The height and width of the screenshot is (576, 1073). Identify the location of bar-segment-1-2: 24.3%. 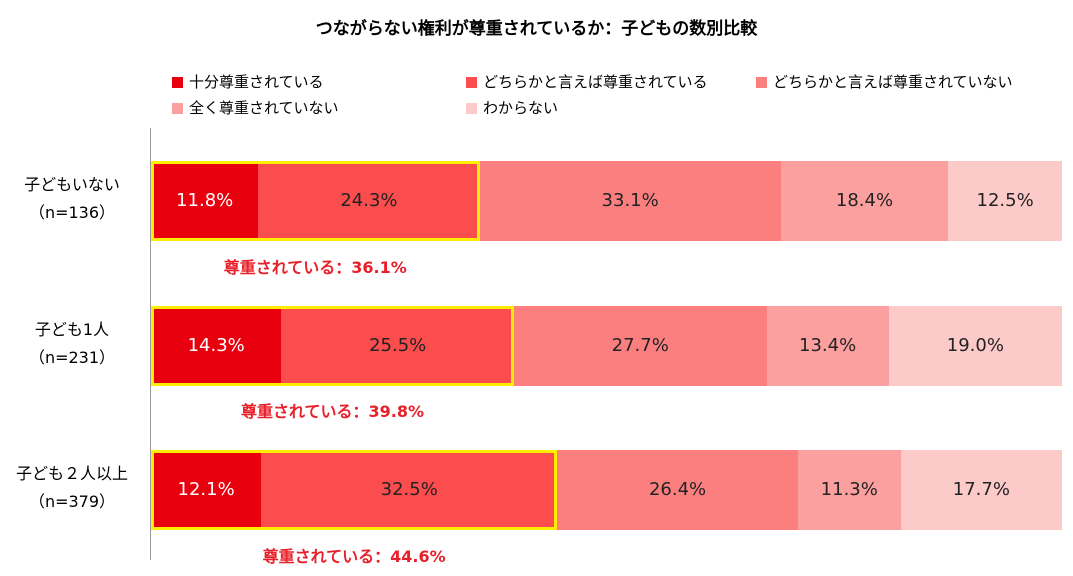
(369, 201).